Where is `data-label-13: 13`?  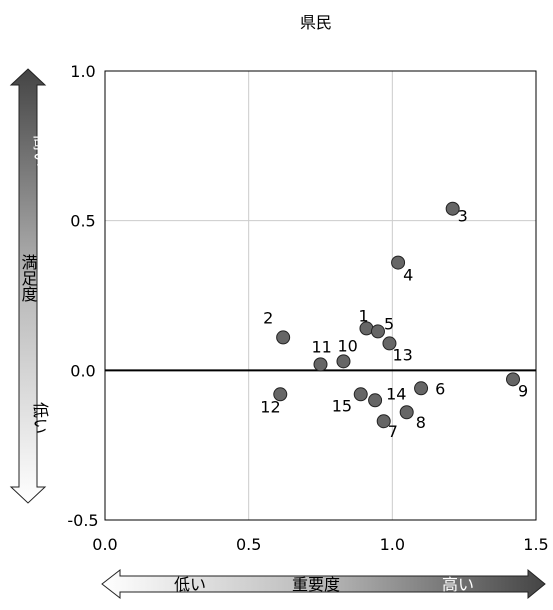 data-label-13: 13 is located at coordinates (402, 354).